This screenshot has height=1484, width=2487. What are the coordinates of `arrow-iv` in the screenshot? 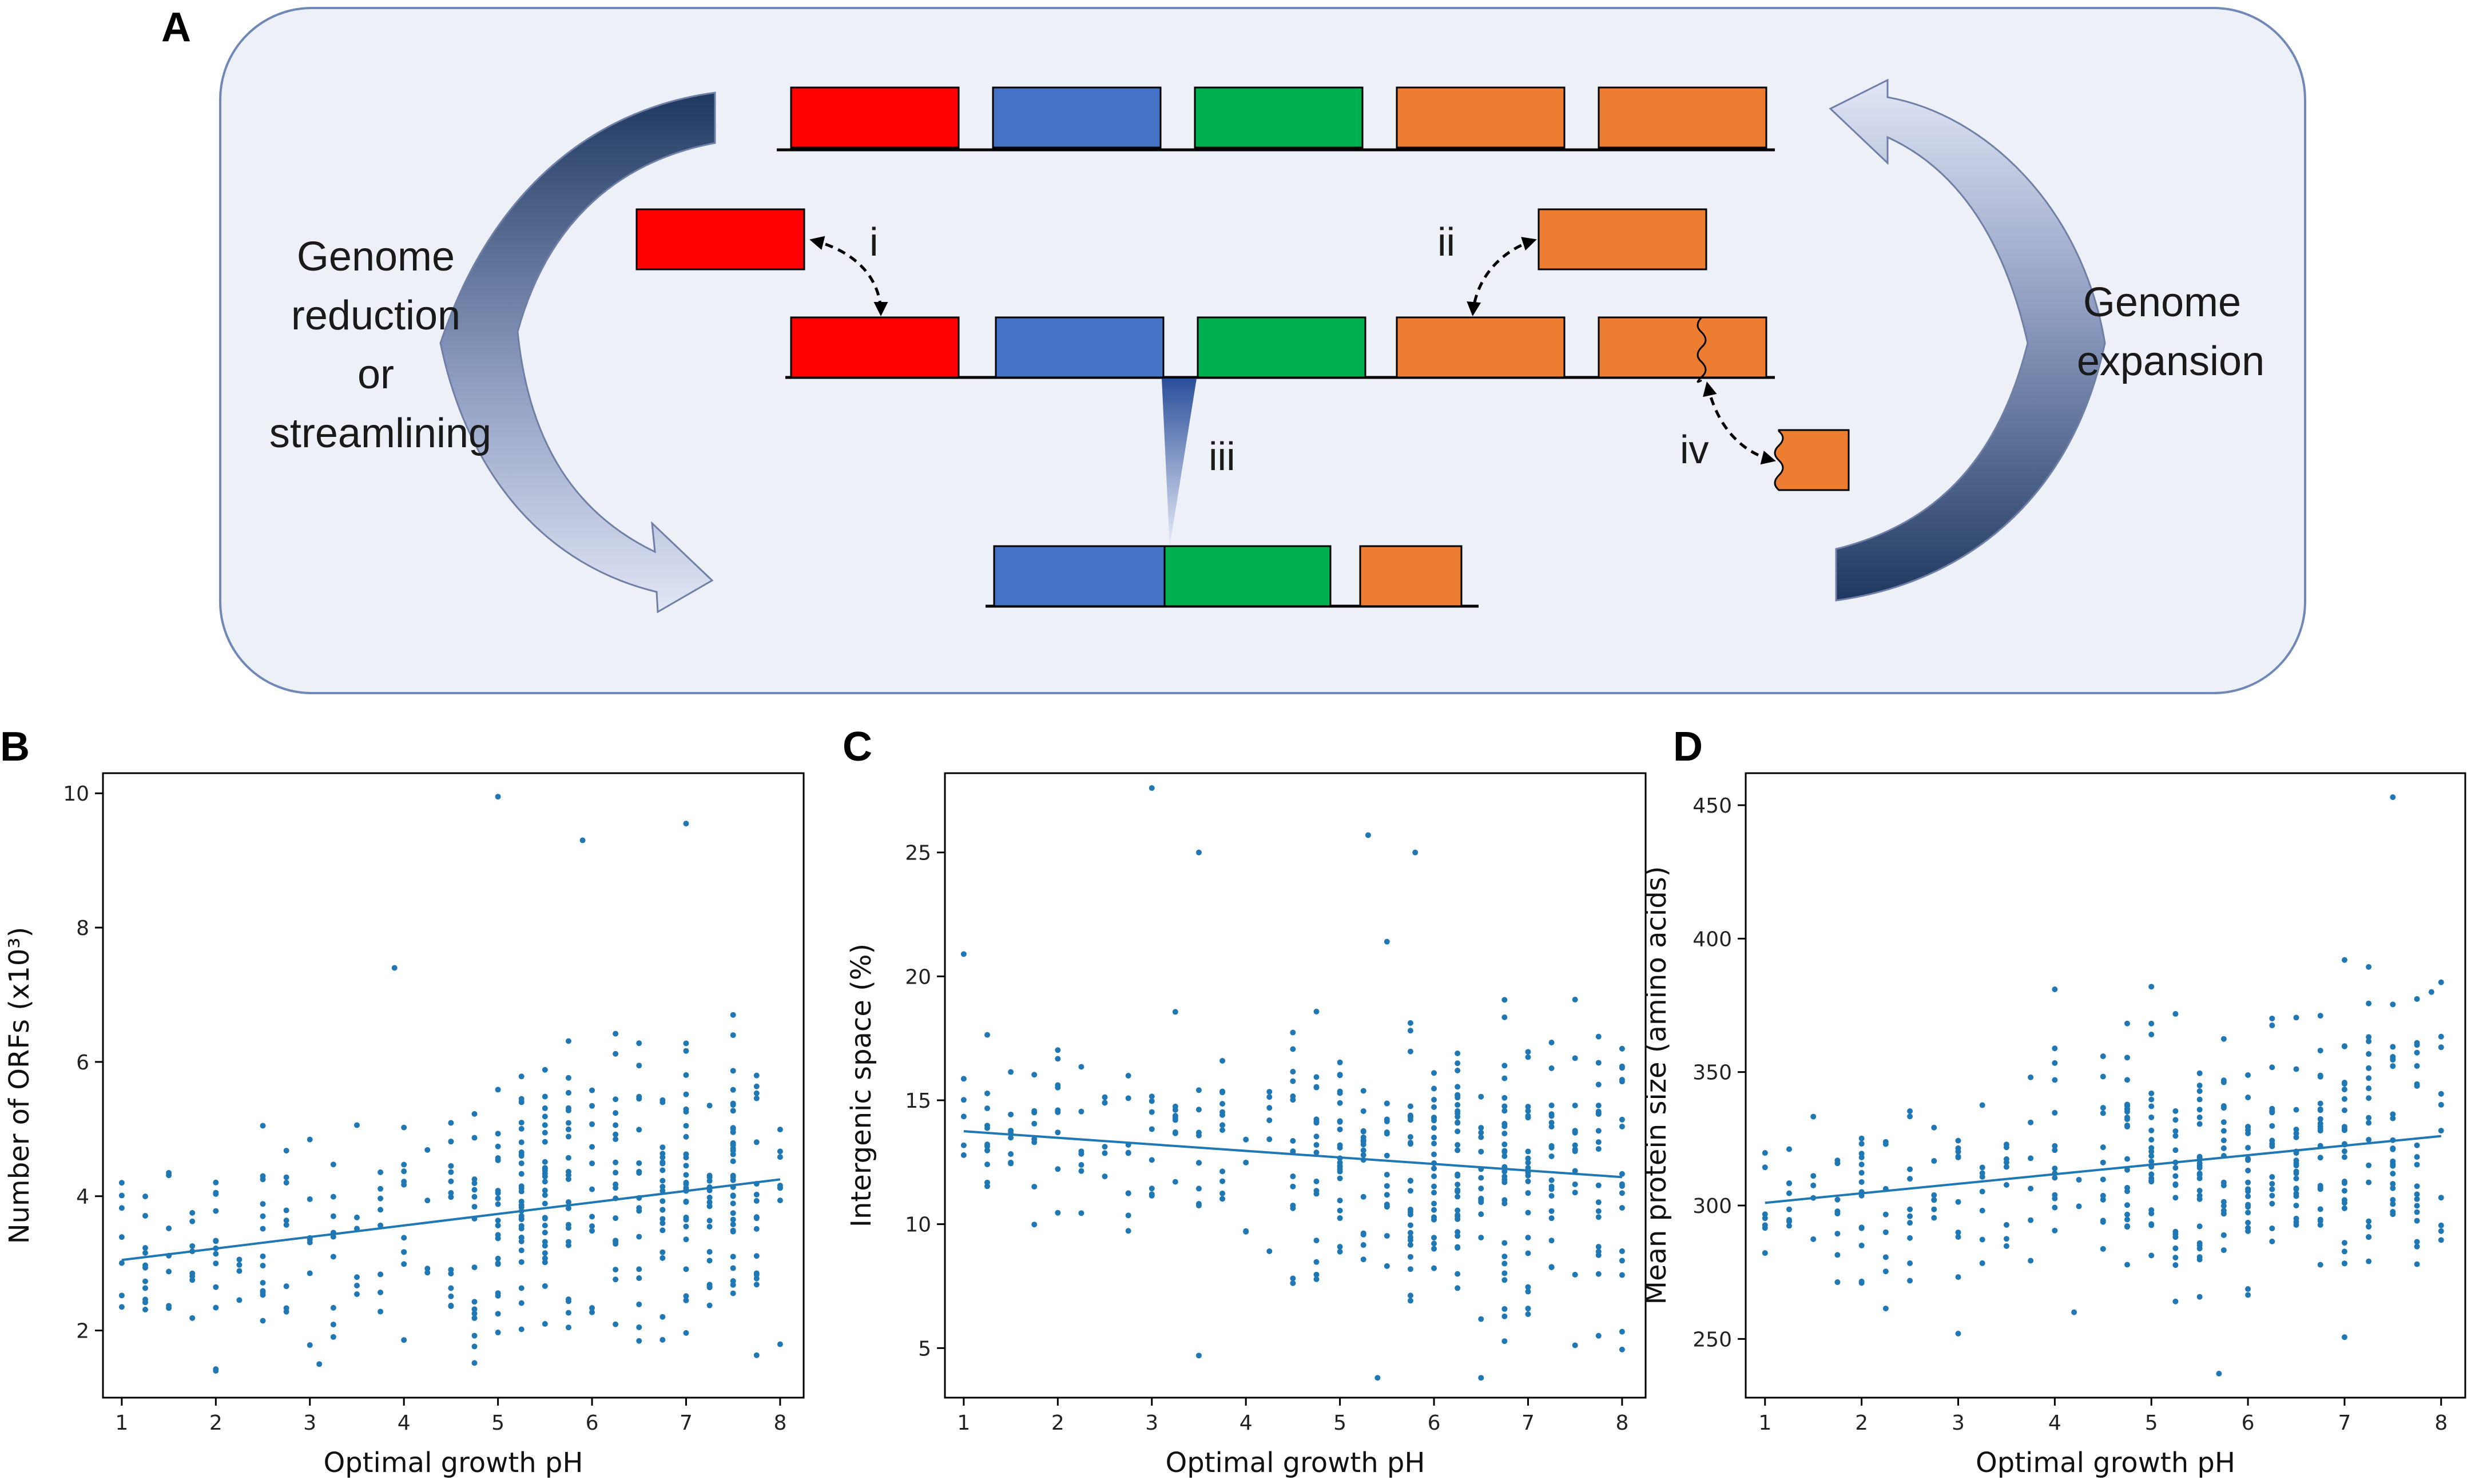 It's located at (1739, 423).